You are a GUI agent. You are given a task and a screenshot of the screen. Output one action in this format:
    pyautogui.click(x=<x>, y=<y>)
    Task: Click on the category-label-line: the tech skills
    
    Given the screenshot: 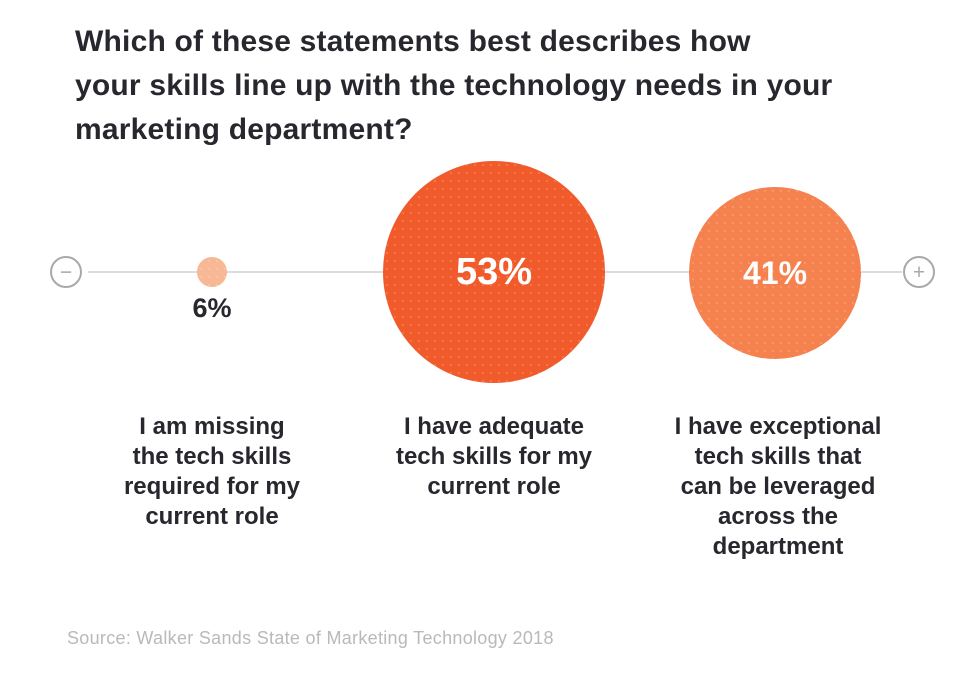 What is the action you would take?
    pyautogui.click(x=212, y=456)
    